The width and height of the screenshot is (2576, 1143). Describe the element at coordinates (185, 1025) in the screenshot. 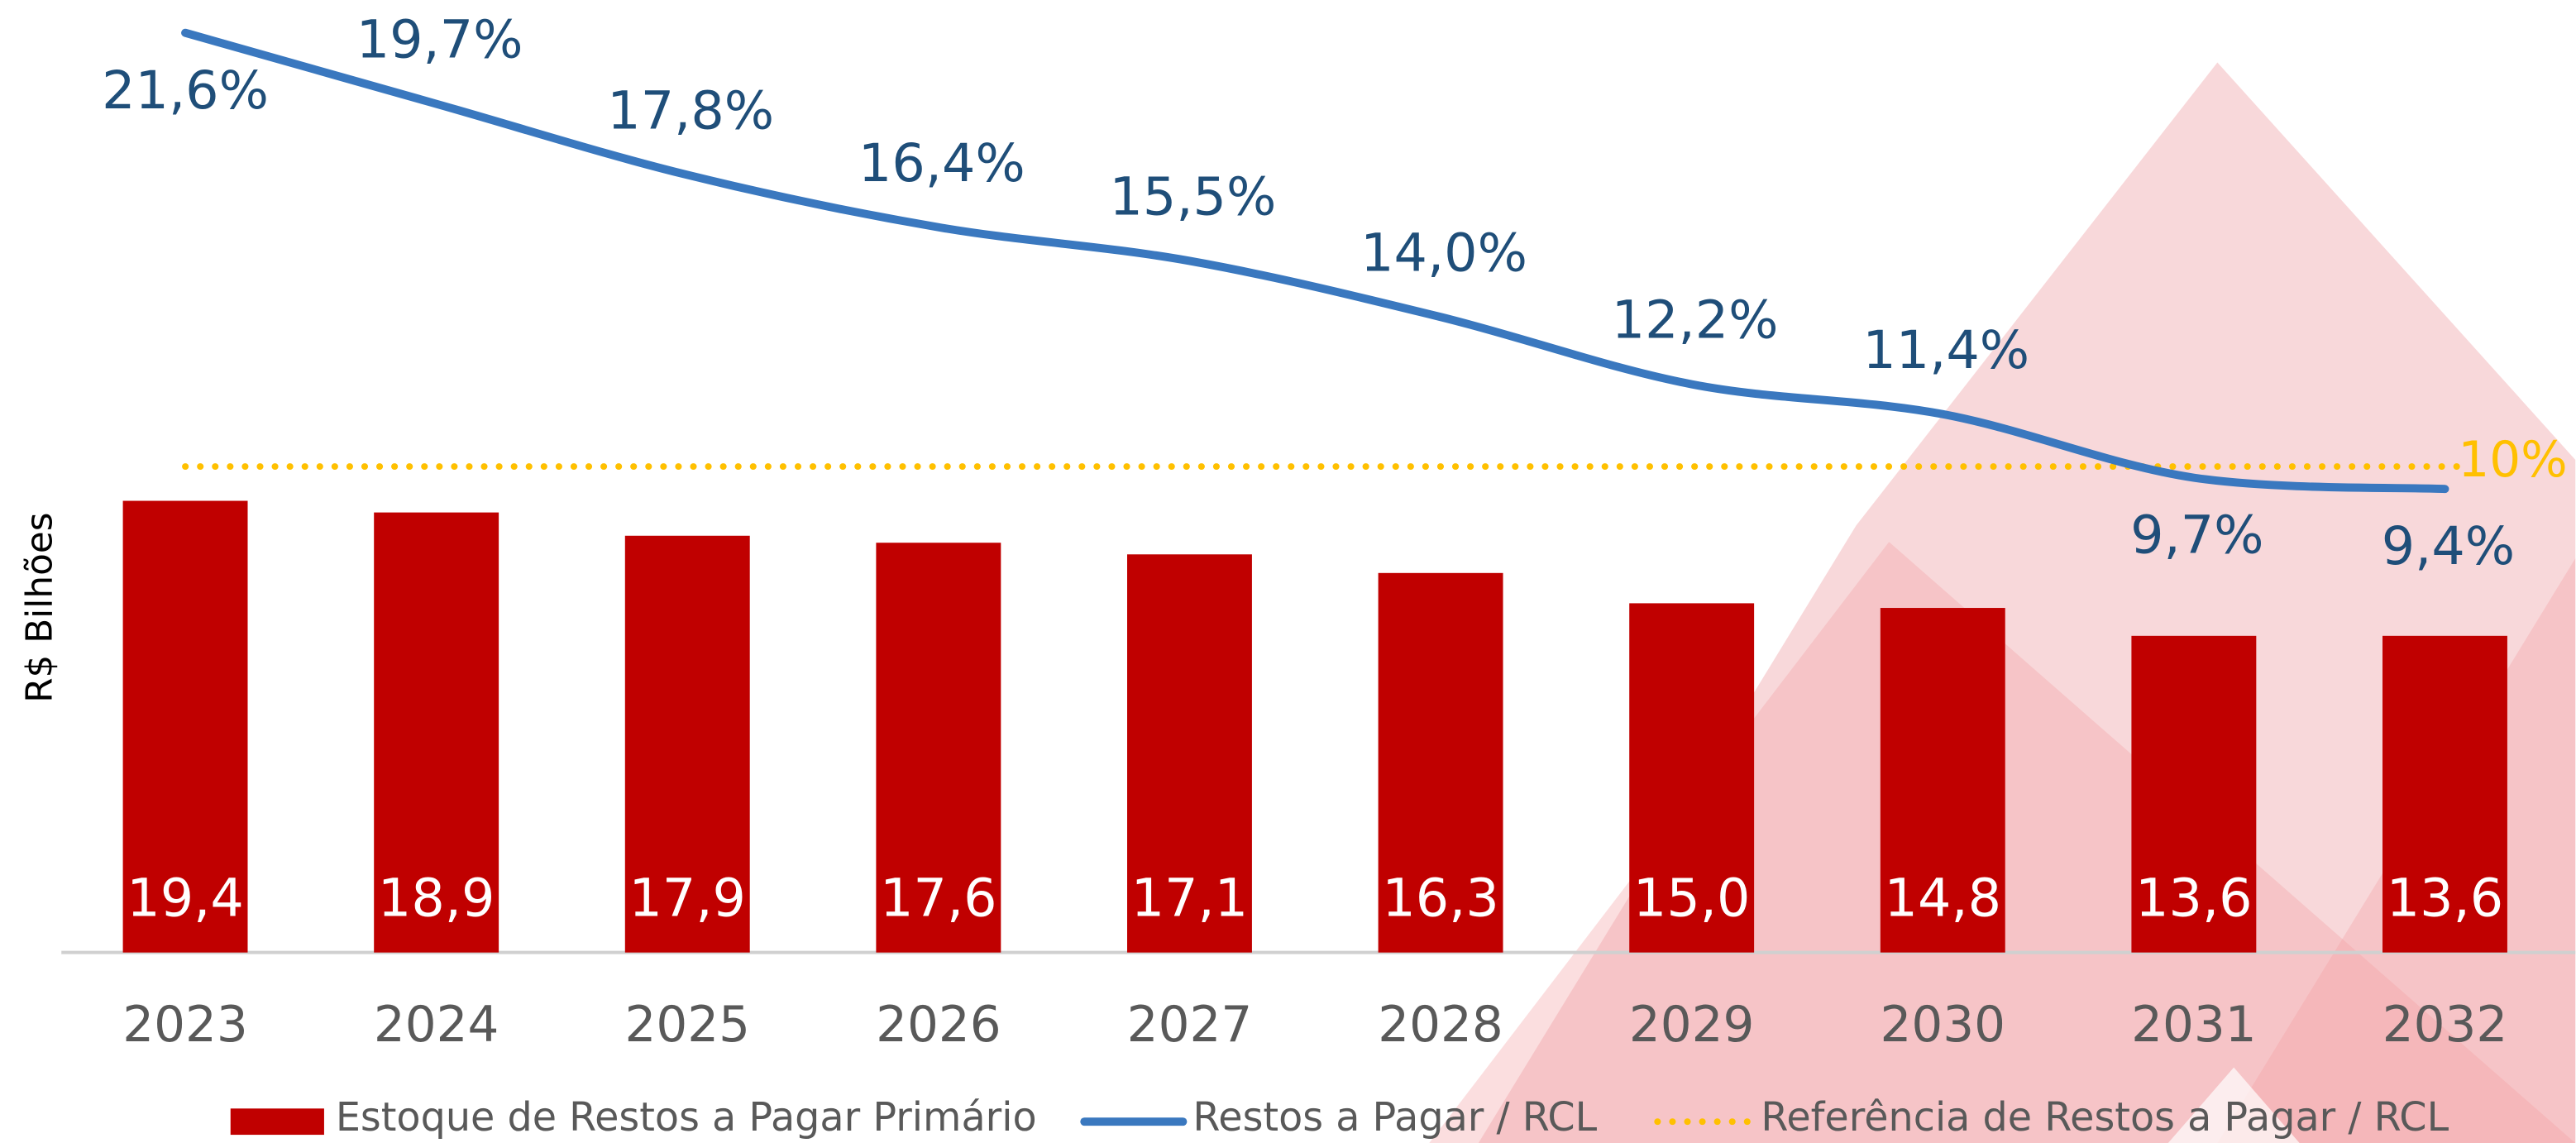

I see `x-tick-label: 2023` at that location.